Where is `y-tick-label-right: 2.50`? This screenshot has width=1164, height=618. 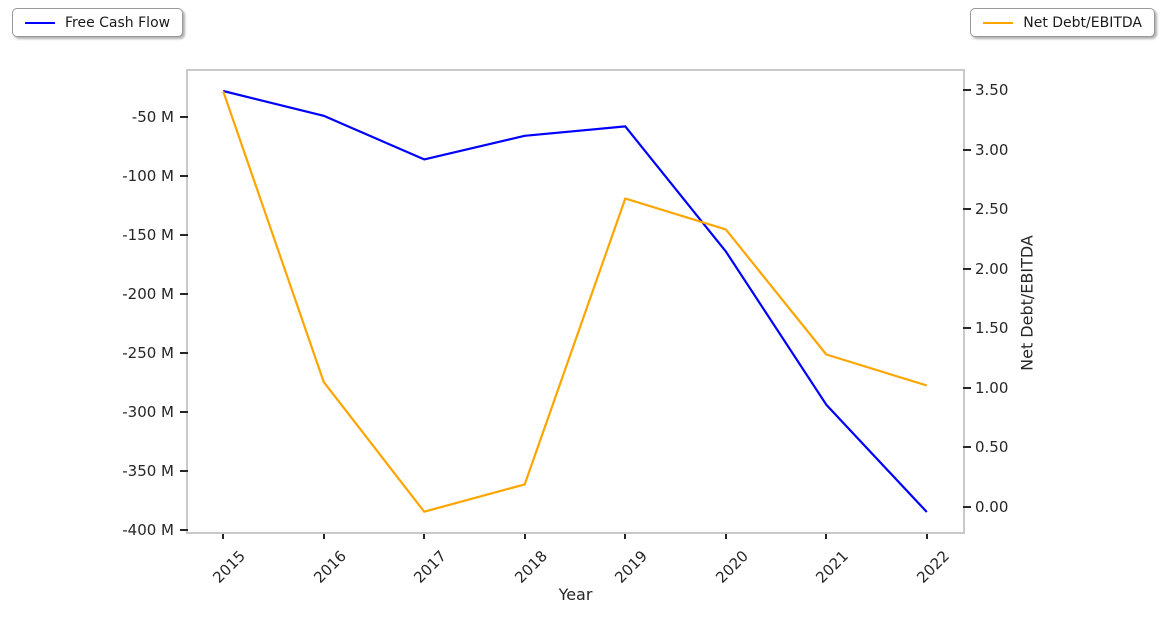
y-tick-label-right: 2.50 is located at coordinates (992, 209).